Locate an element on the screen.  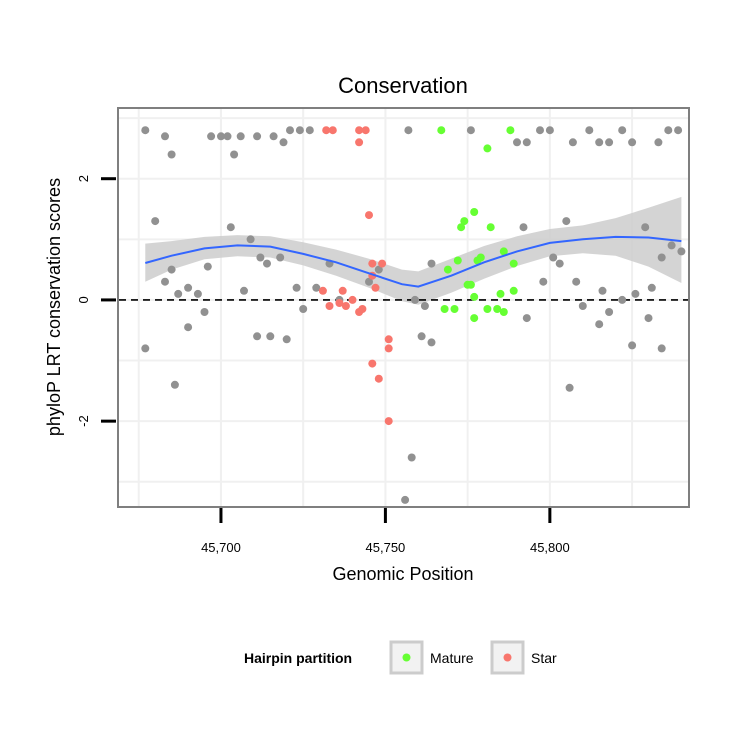
legend-label-star: Star is located at coordinates (544, 658).